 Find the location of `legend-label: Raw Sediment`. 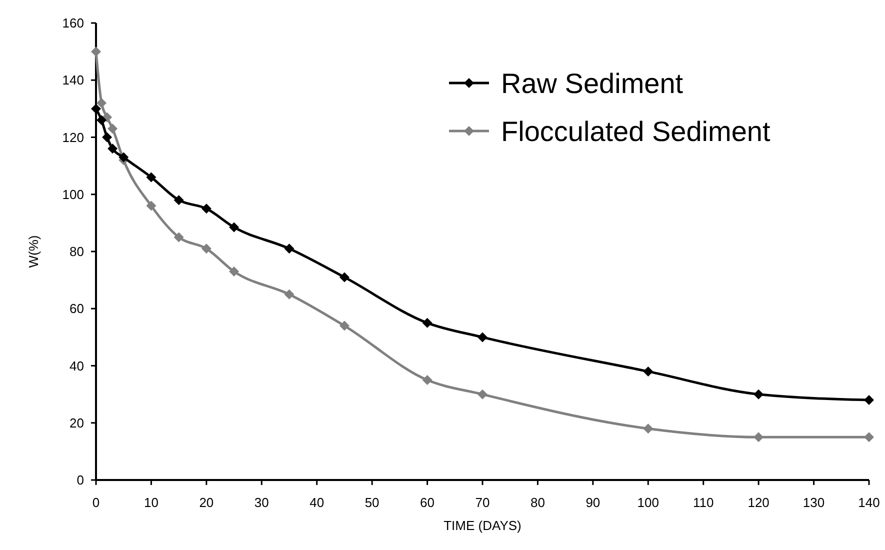

legend-label: Raw Sediment is located at coordinates (592, 83).